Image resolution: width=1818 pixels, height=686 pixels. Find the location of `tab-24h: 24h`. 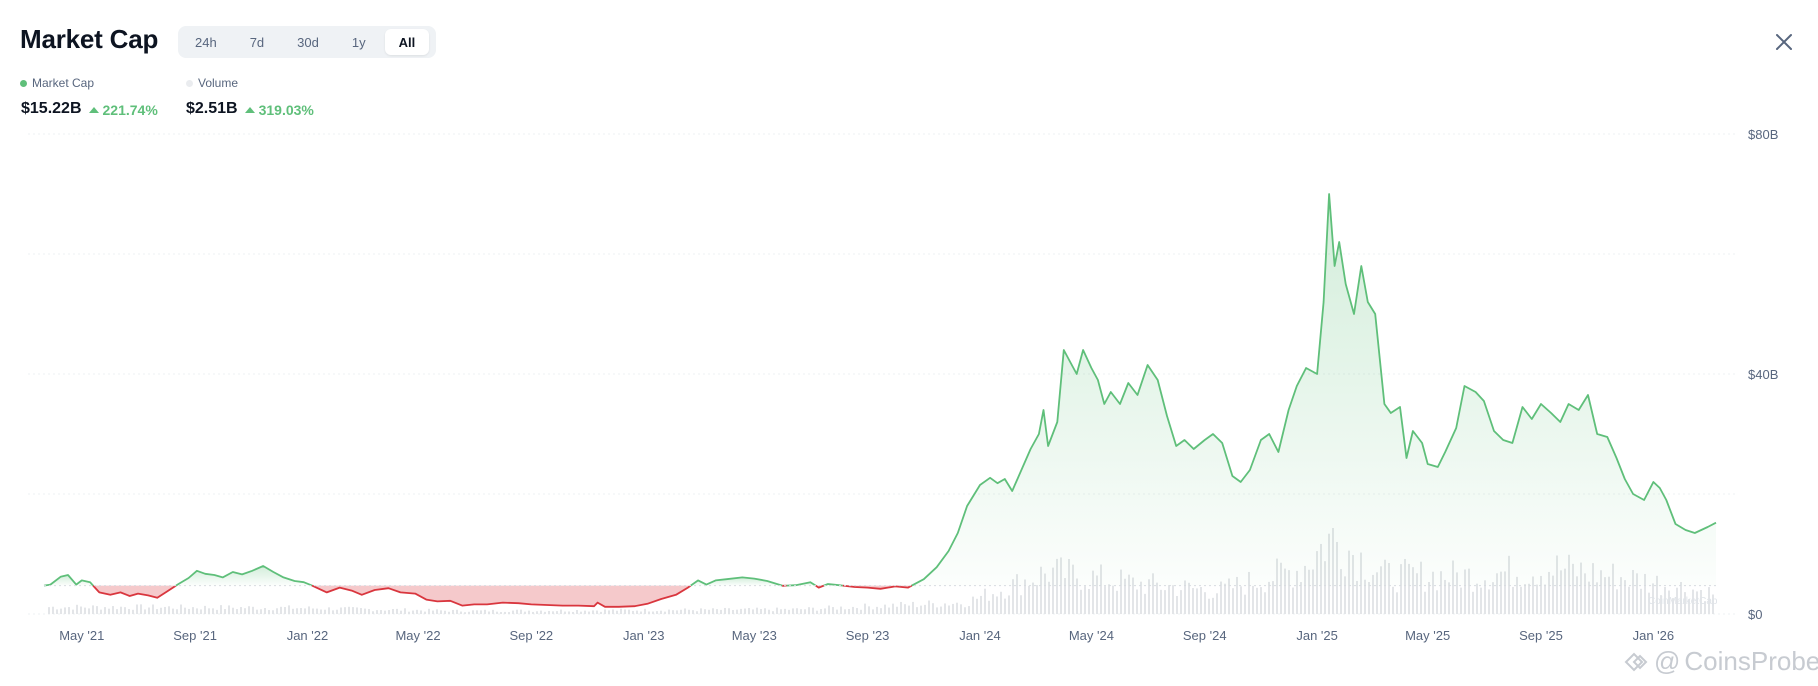

tab-24h: 24h is located at coordinates (206, 42).